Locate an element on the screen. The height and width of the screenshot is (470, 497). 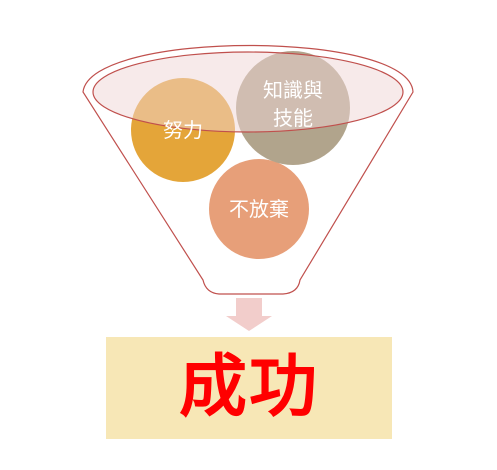
down-arrow-icon is located at coordinates (249, 314).